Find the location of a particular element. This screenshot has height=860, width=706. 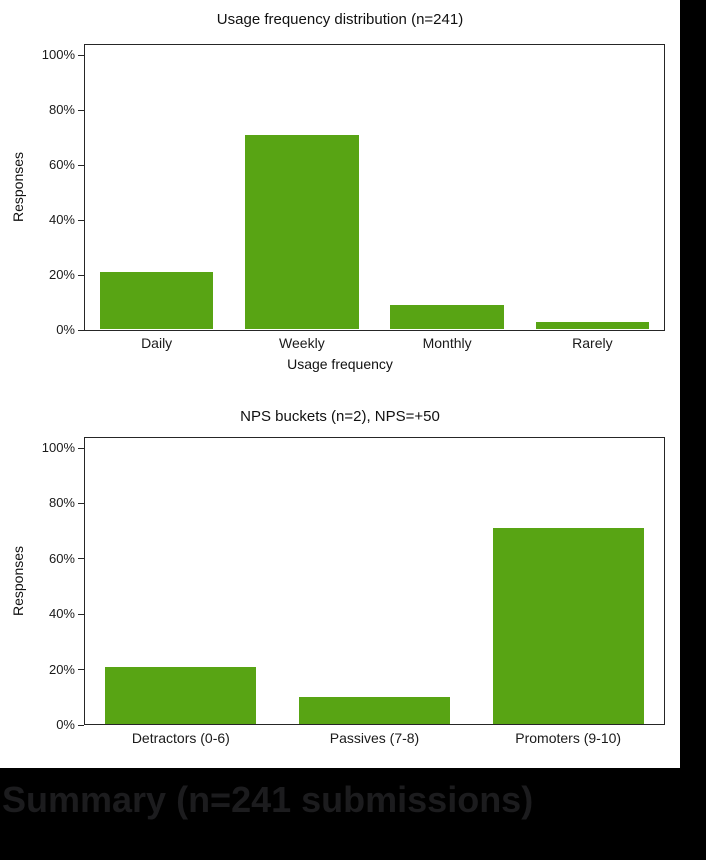

bar-weekly is located at coordinates (302, 231).